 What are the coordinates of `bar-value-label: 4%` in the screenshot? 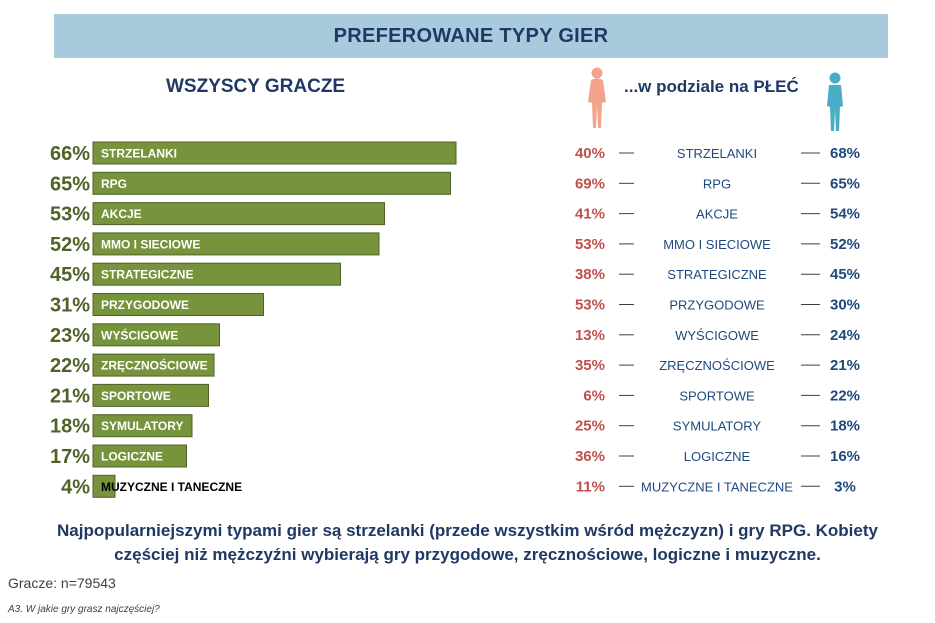 It's located at (75, 487).